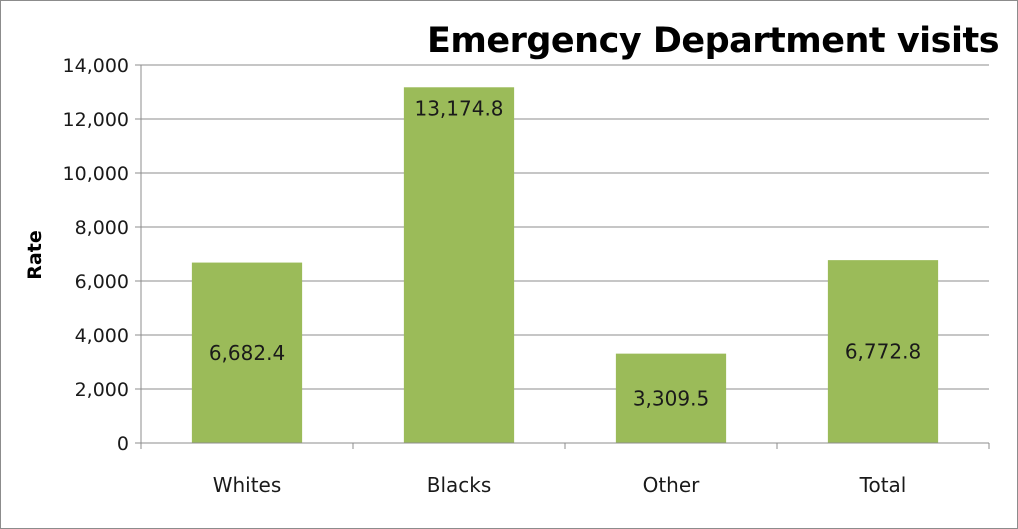 The image size is (1018, 529). What do you see at coordinates (96, 120) in the screenshot?
I see `y-tick-label: 12,000` at bounding box center [96, 120].